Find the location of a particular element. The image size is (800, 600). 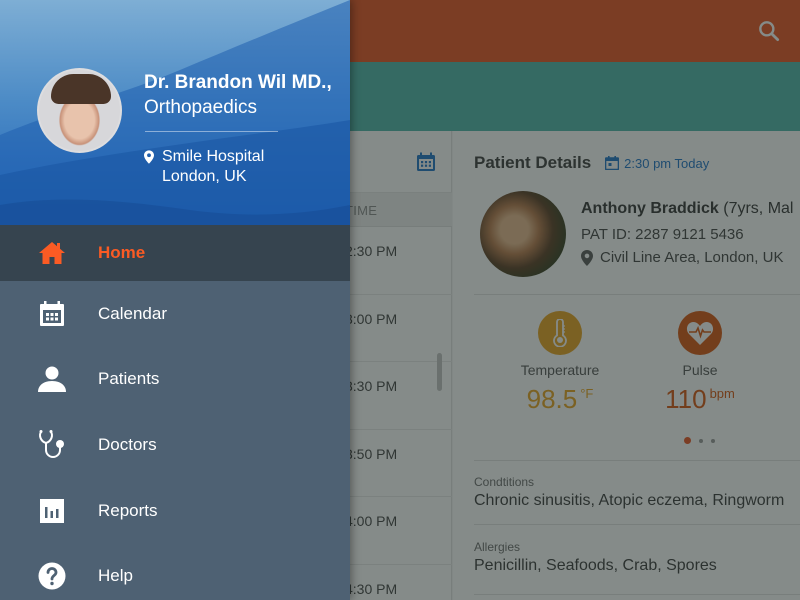

nav-item-help: Help is located at coordinates (175, 571).